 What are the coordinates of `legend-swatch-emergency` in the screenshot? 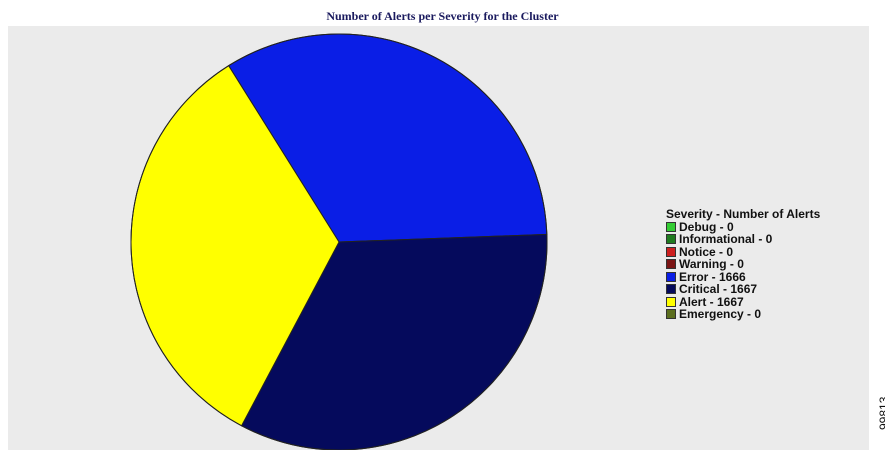 It's located at (671, 314).